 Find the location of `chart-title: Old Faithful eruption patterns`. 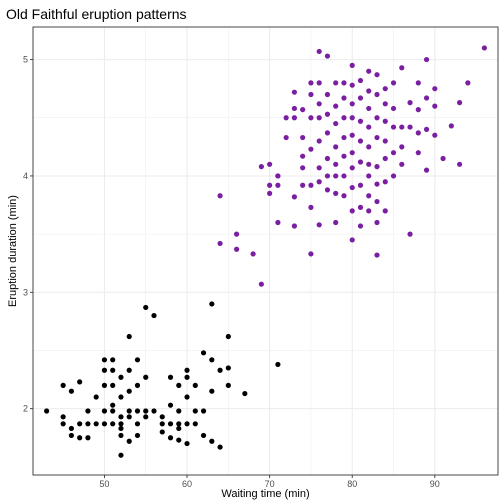

chart-title: Old Faithful eruption patterns is located at coordinates (96, 14).